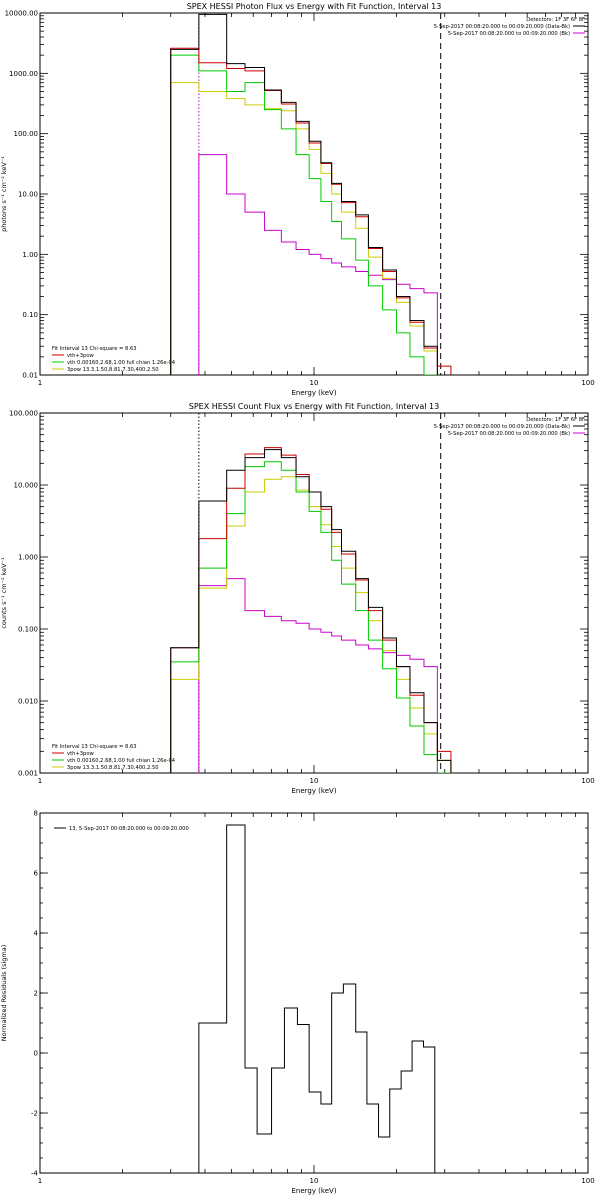 This screenshot has height=1200, width=600. Describe the element at coordinates (30, 255) in the screenshot. I see `y-tick-label: 1.00` at that location.